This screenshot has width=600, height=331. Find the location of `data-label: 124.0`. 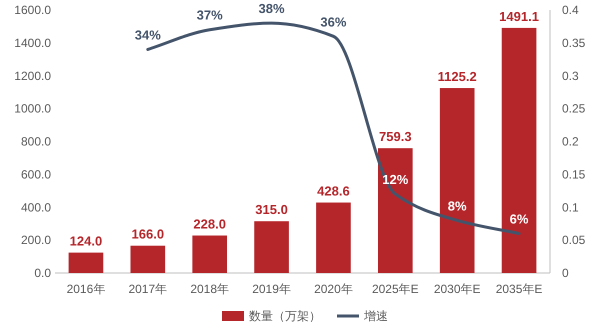

data-label: 124.0 is located at coordinates (86, 241).